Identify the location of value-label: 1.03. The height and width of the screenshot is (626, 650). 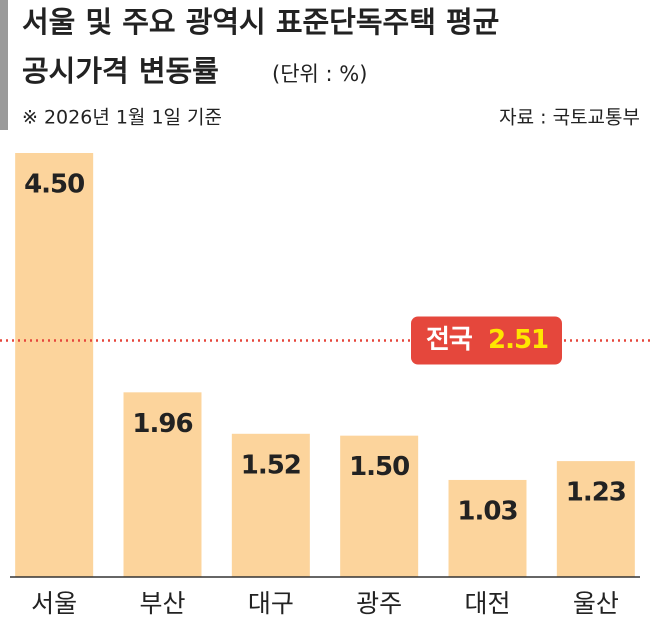
(487, 511).